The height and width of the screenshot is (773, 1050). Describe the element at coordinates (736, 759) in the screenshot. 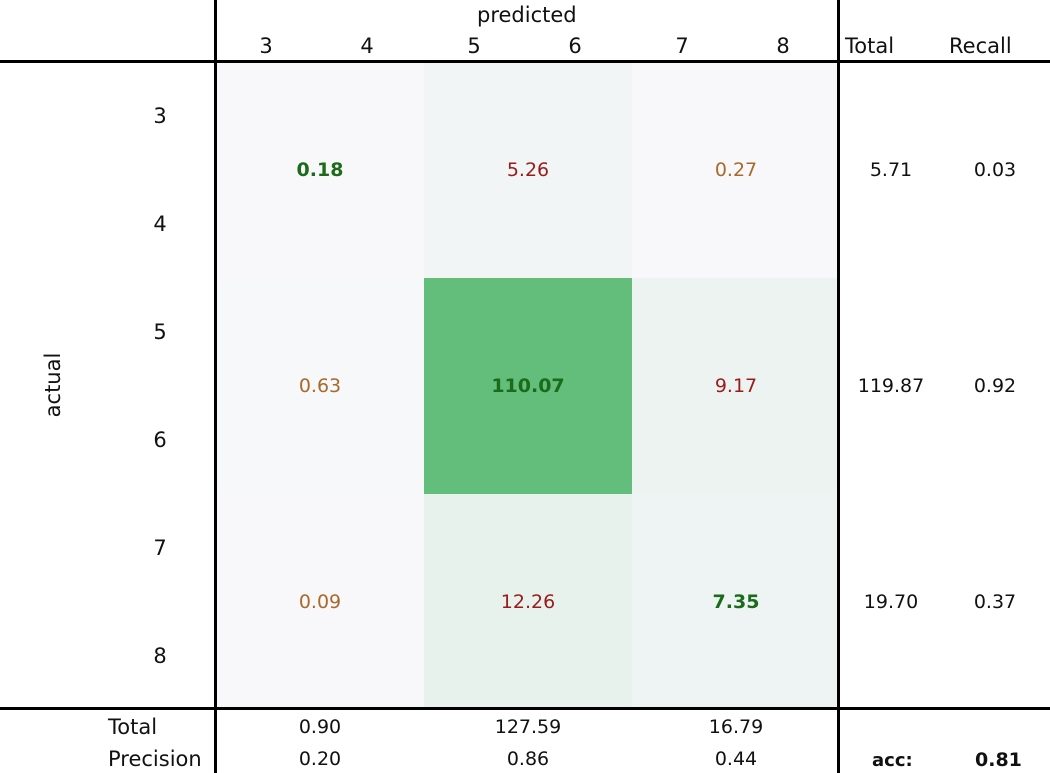

I see `precision-value: 0.44` at that location.